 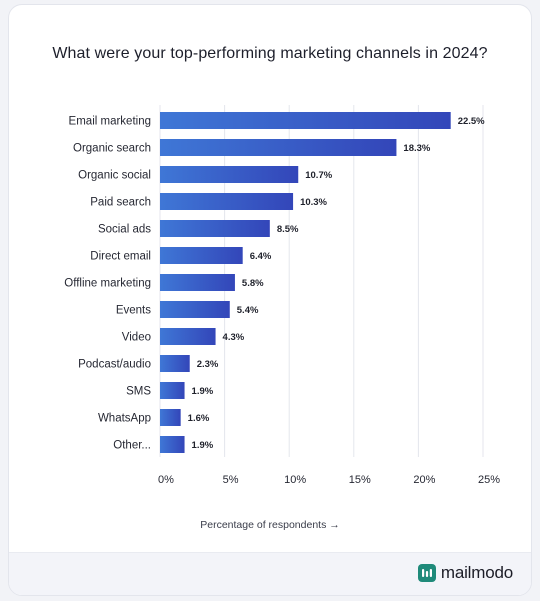 I want to click on value-label: 5.8%, so click(x=253, y=283).